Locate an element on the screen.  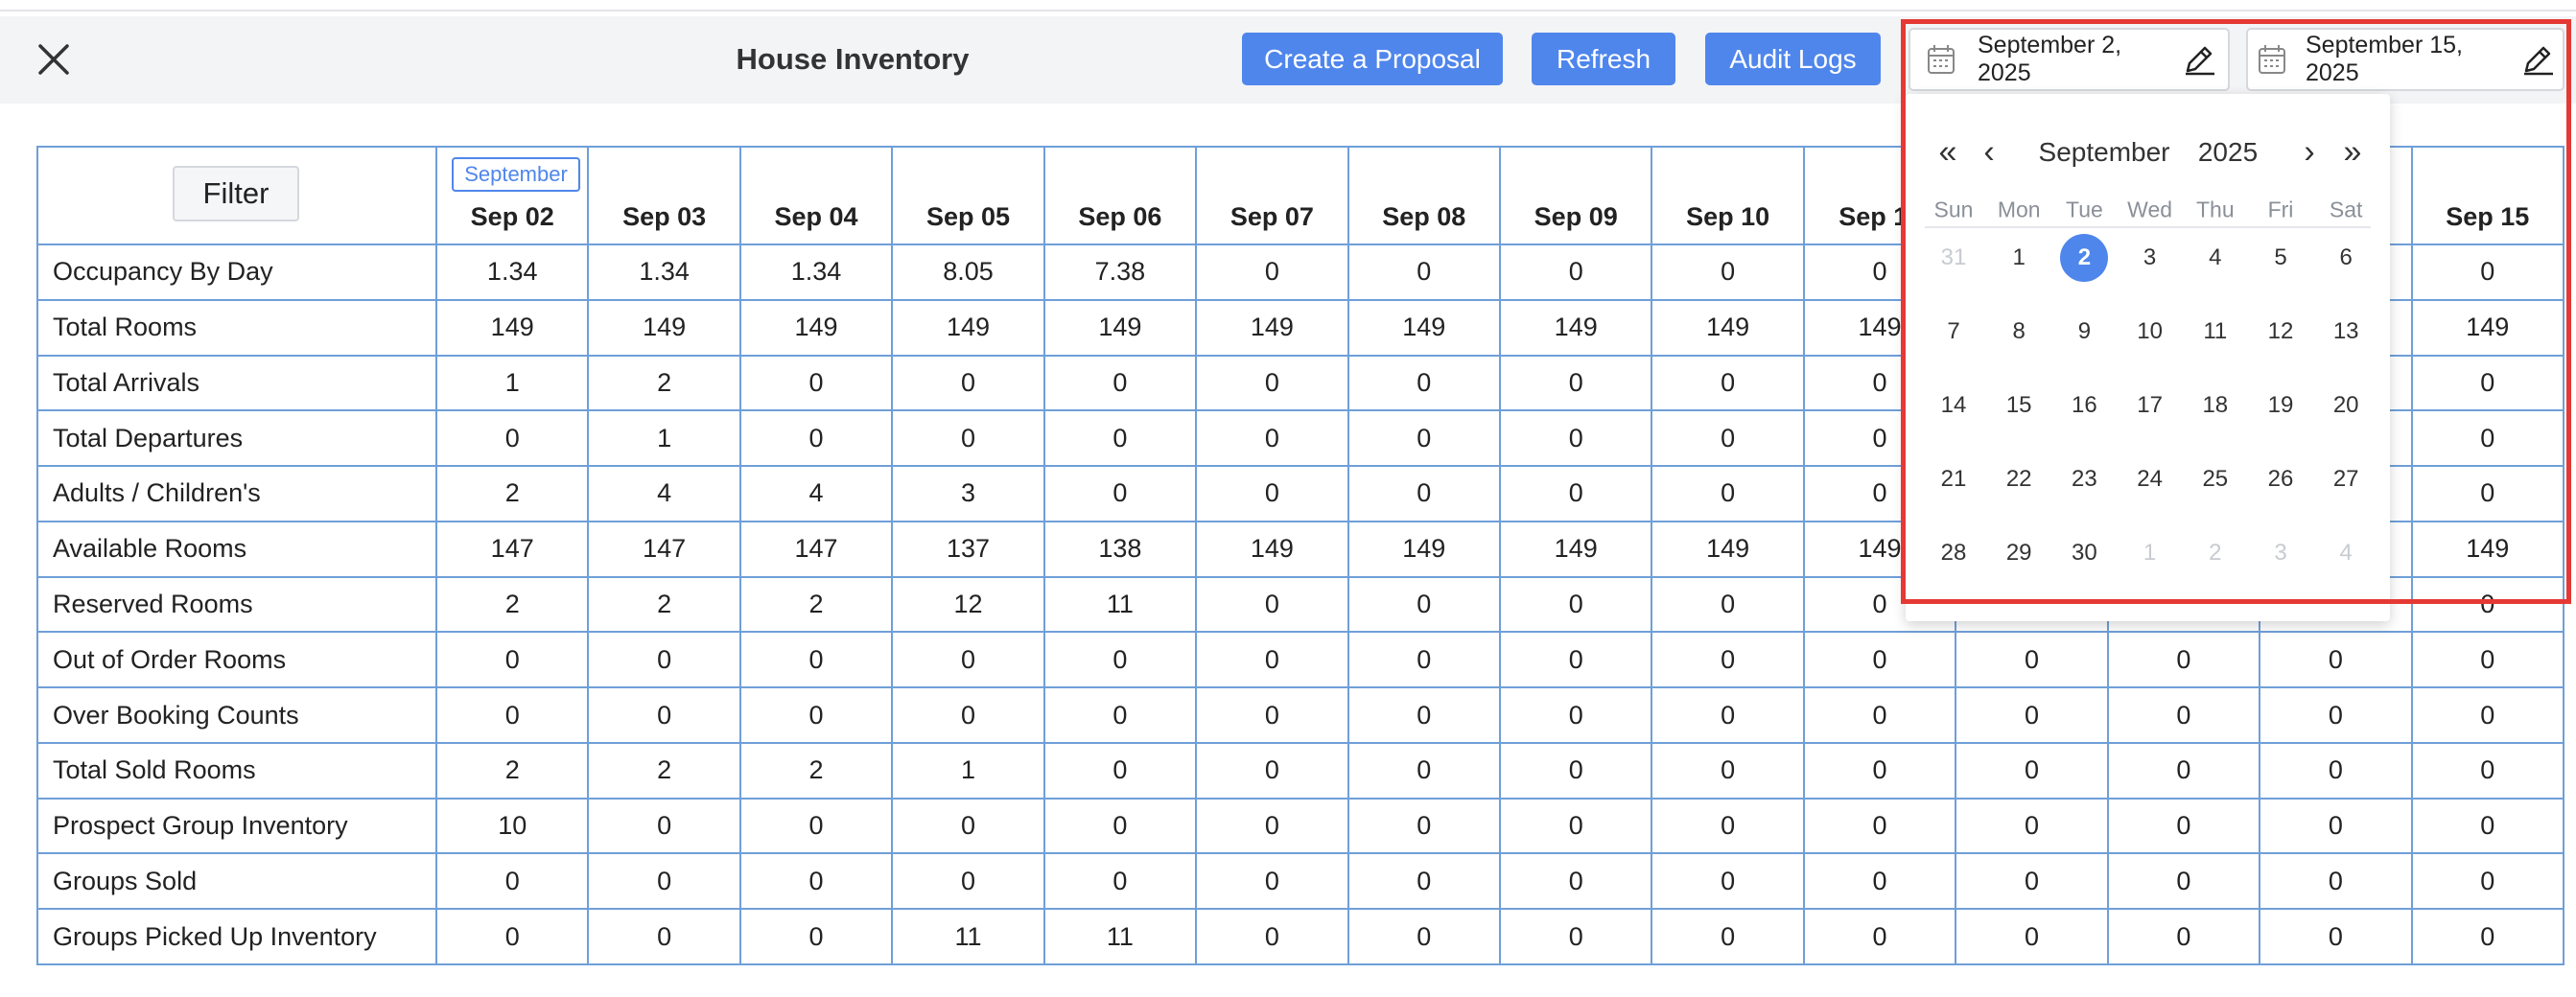
calendar-day: 22 is located at coordinates (2018, 479).